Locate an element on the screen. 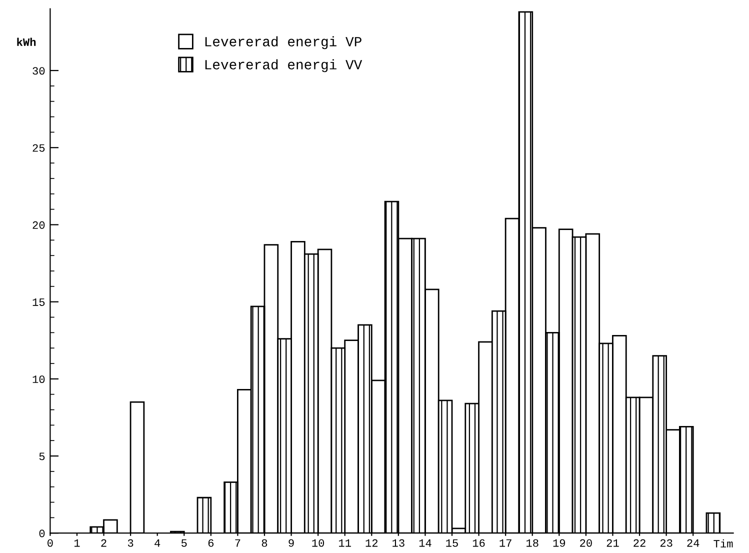 The height and width of the screenshot is (553, 749). y-tick-label: 10 is located at coordinates (38, 379).